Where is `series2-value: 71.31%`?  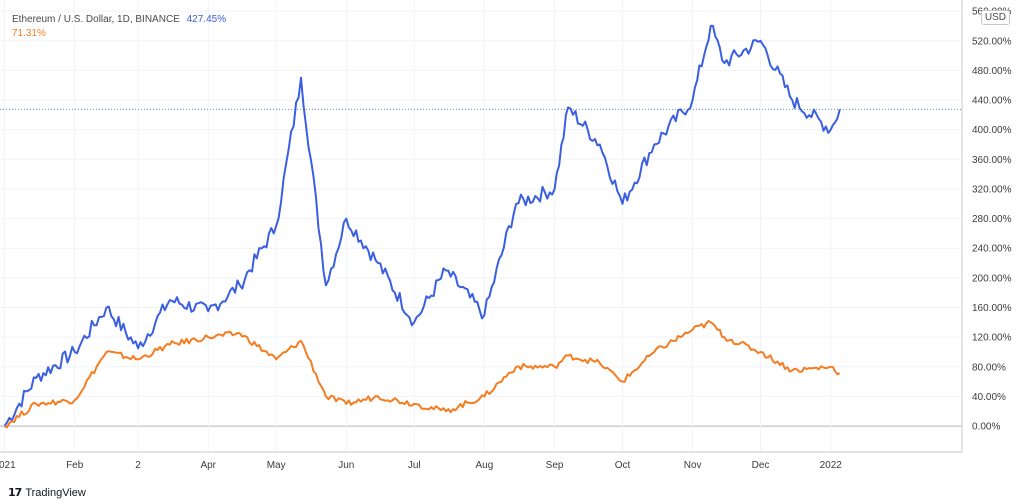
series2-value: 71.31% is located at coordinates (29, 33).